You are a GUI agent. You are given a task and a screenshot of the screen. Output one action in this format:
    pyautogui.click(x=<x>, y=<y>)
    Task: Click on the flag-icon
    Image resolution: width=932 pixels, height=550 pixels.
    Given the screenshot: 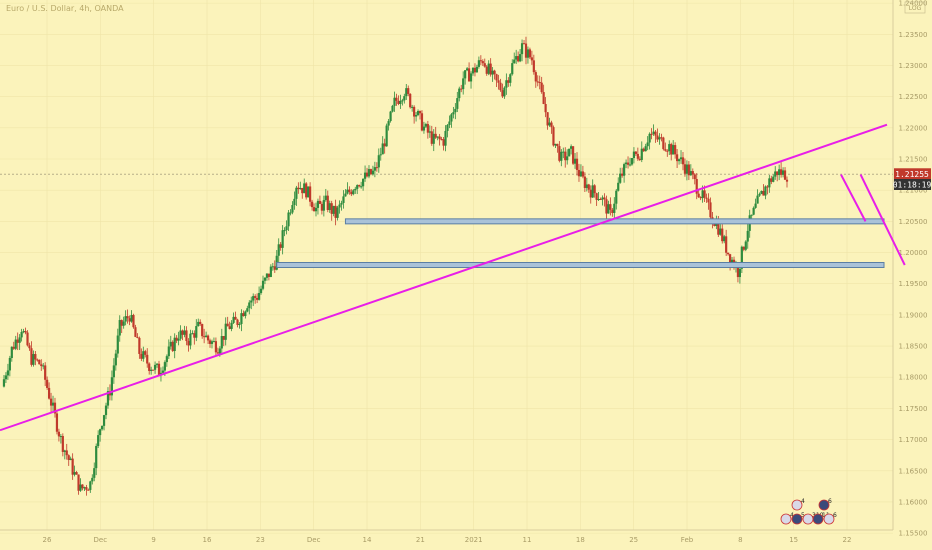 What is the action you would take?
    pyautogui.click(x=824, y=505)
    